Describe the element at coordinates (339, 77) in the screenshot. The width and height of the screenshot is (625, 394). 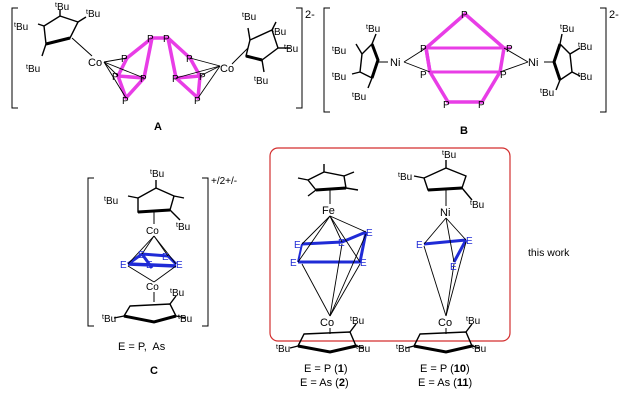
I see `tbu-b3: tBu` at that location.